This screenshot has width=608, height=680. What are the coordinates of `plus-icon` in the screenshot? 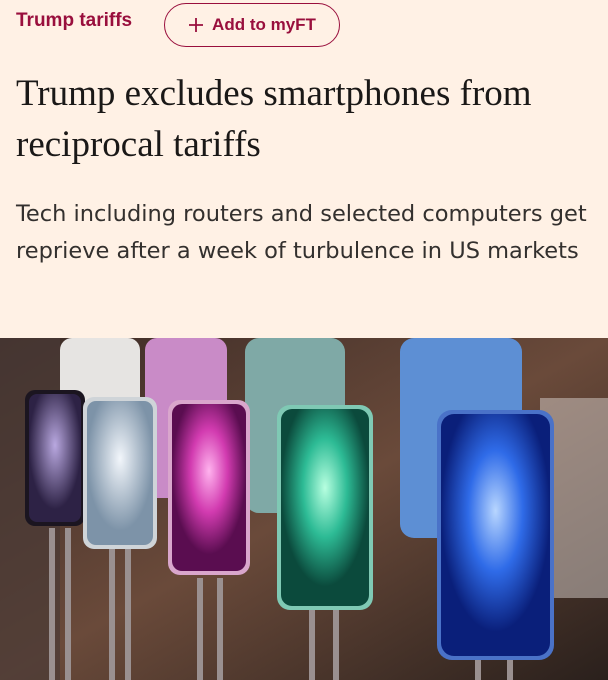 It's located at (196, 25).